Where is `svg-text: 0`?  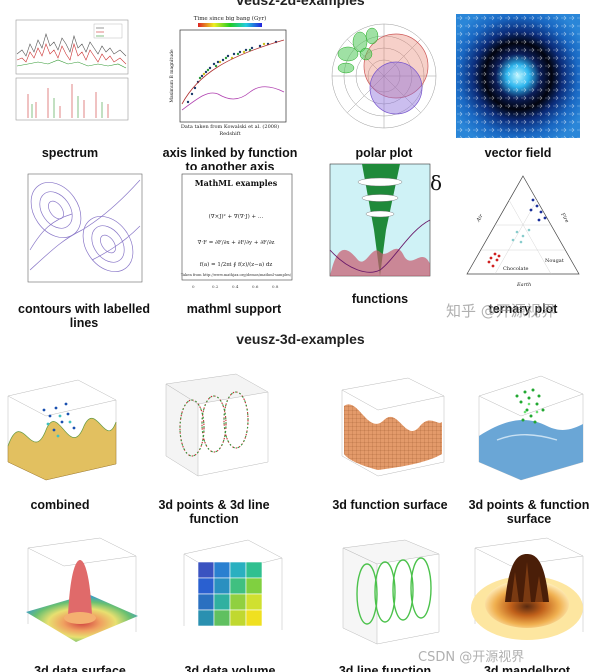 svg-text: 0 is located at coordinates (193, 286).